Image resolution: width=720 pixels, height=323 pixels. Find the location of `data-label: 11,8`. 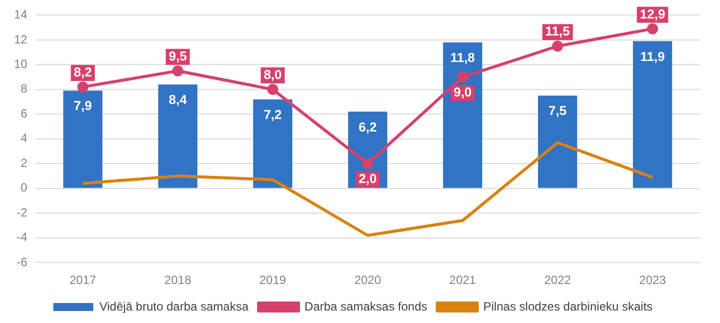

data-label: 11,8 is located at coordinates (462, 57).